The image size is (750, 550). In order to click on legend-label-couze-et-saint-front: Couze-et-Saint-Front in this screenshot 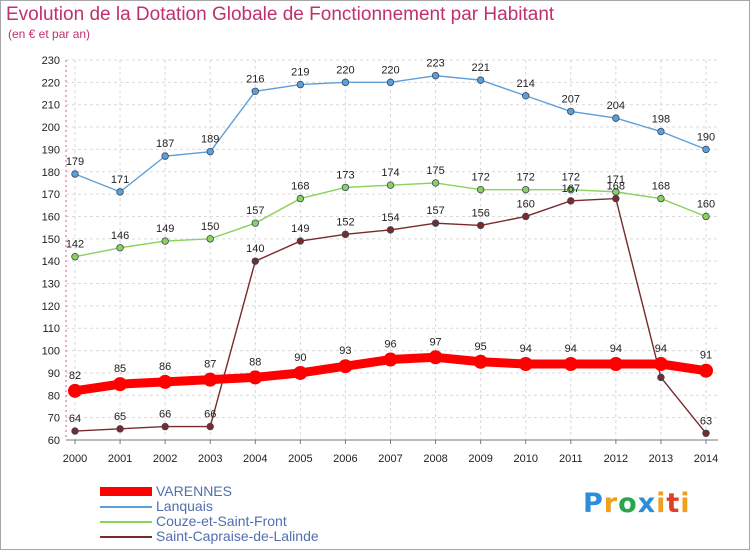, I will do `click(221, 521)`.